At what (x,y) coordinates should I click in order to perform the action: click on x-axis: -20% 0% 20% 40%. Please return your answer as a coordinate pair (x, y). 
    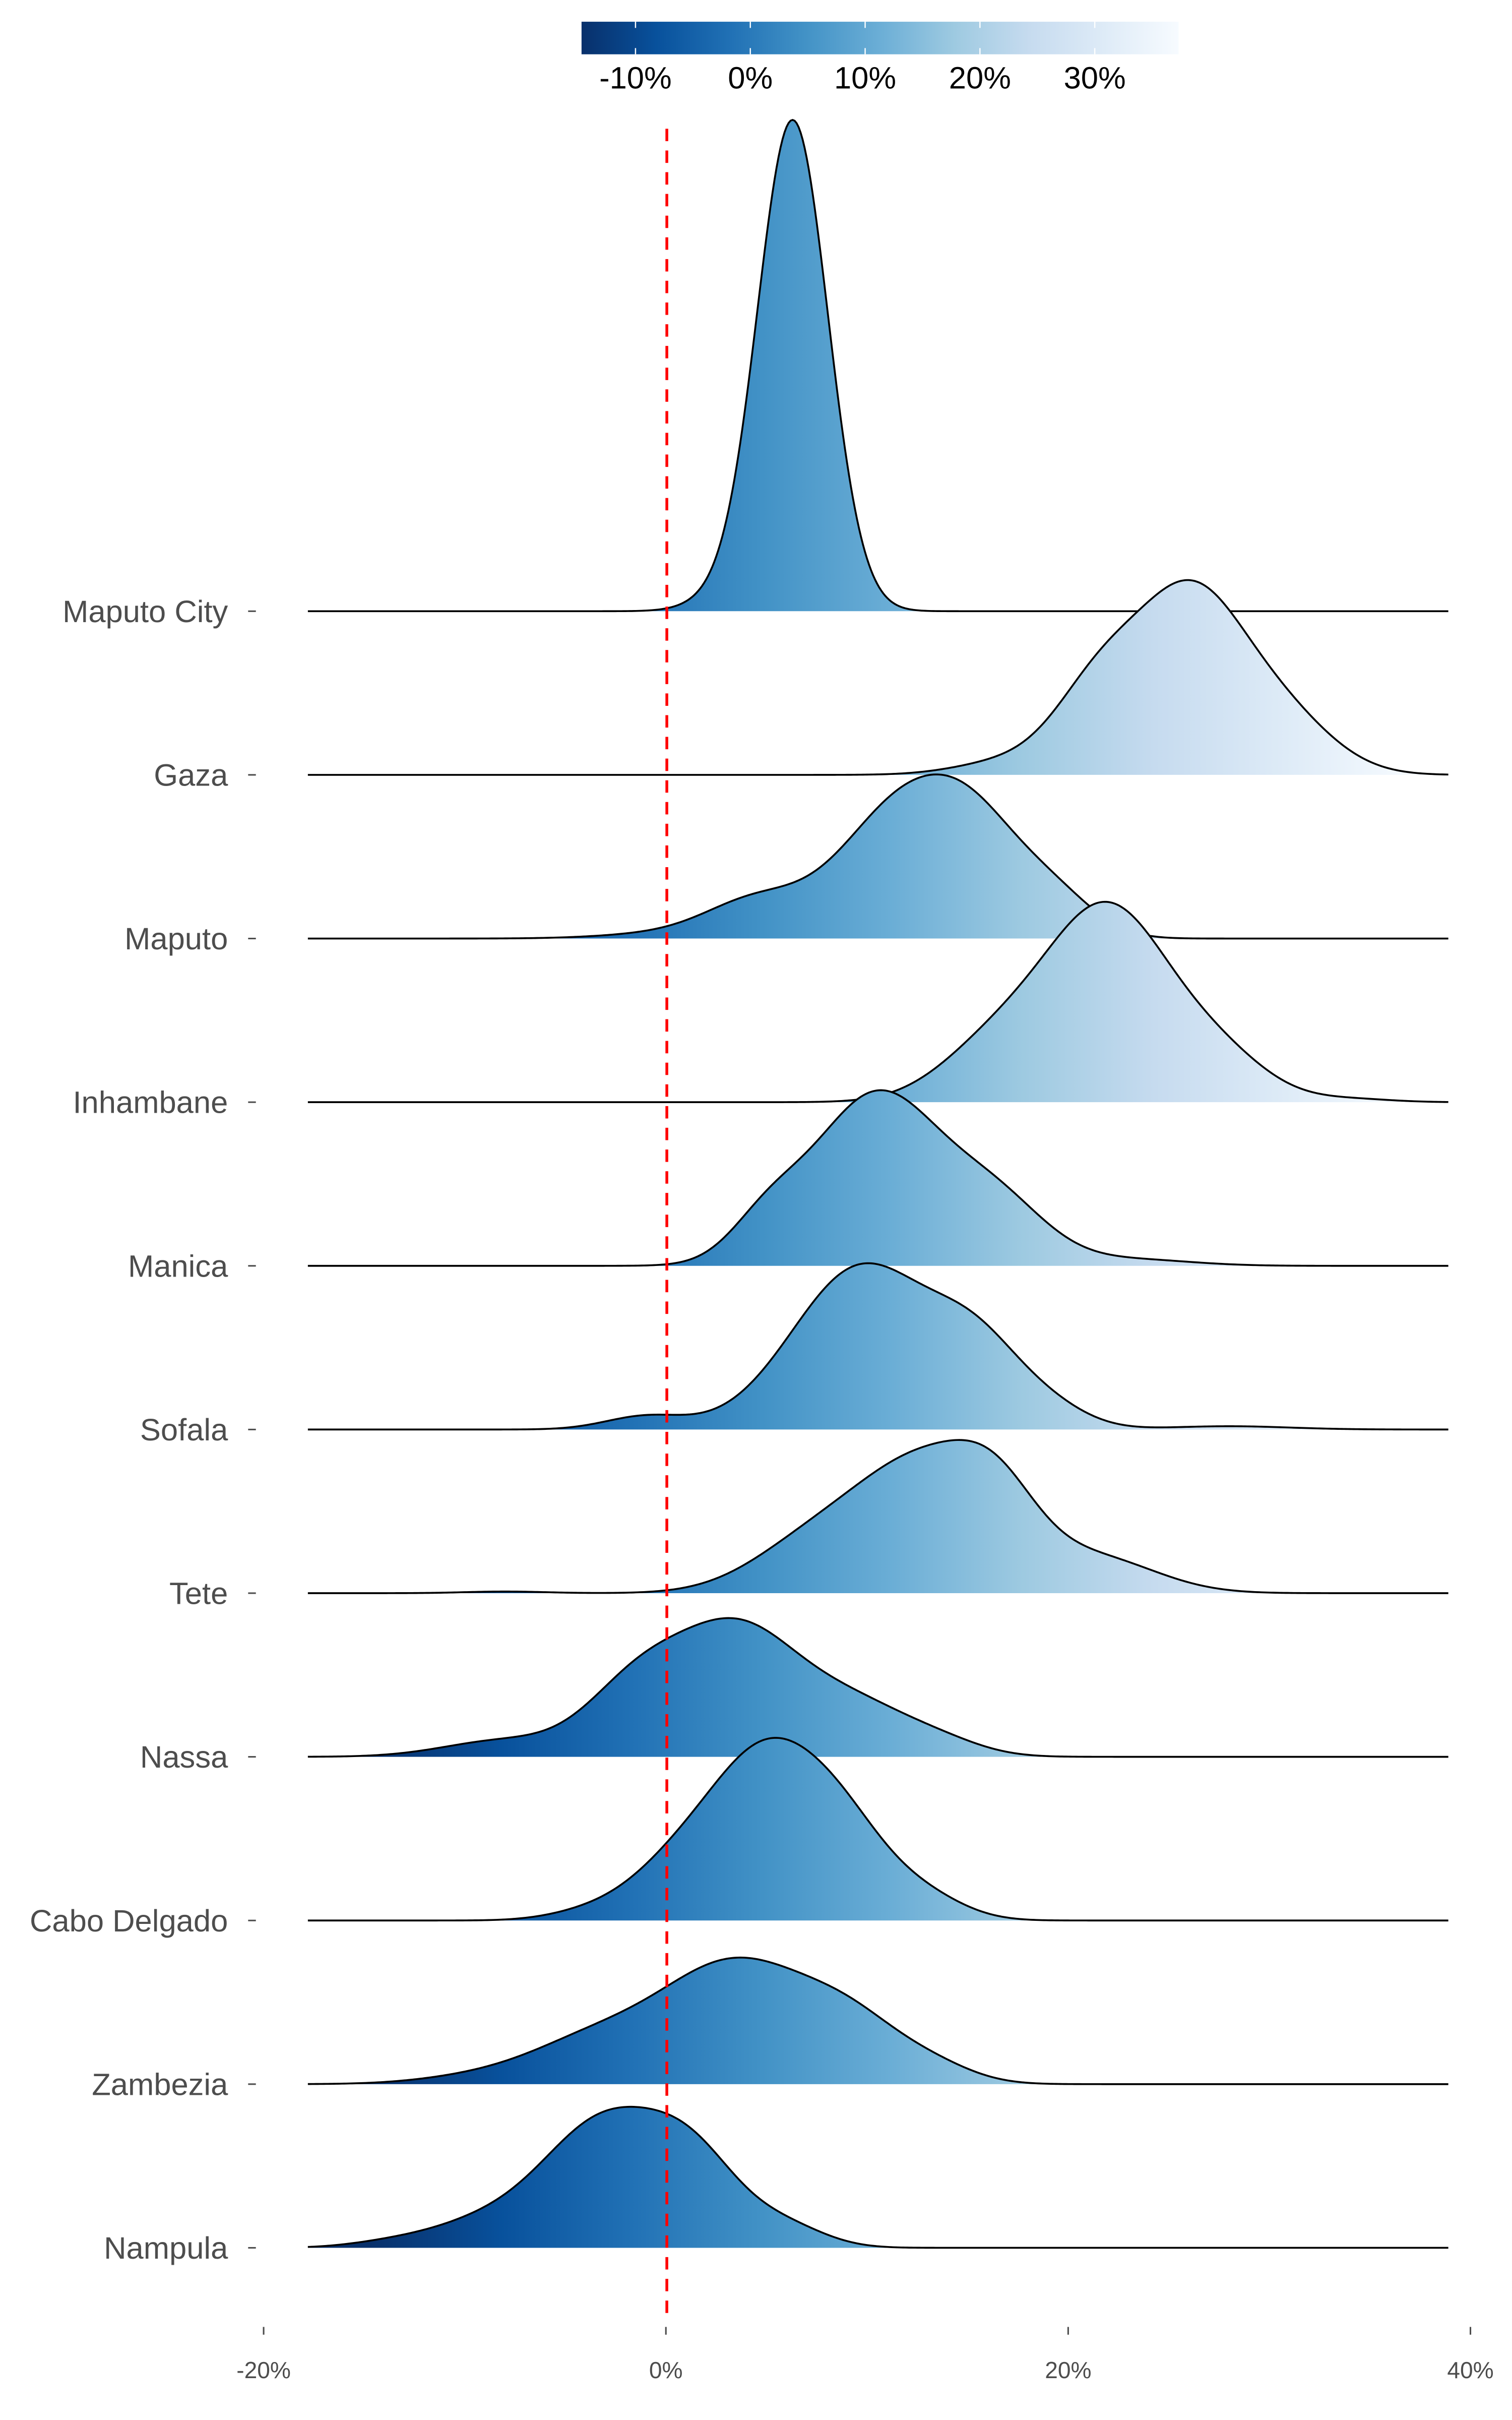
    Looking at the image, I should click on (865, 2355).